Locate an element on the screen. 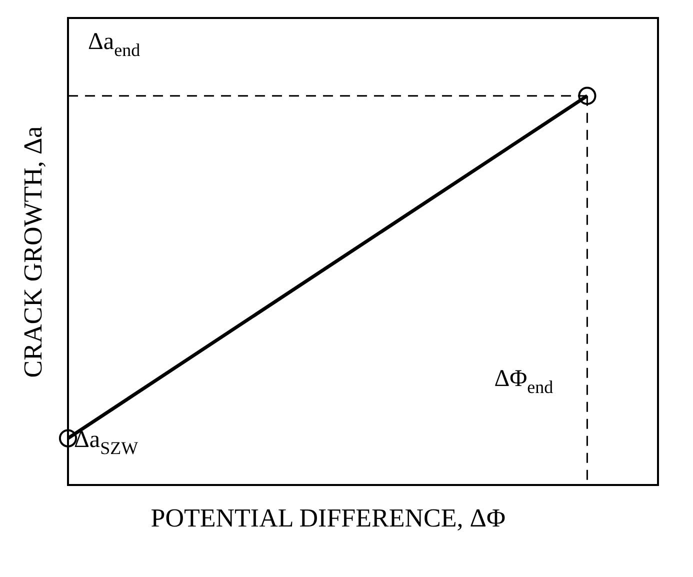 This screenshot has width=693, height=577. annotation: Δa$_{SZW}$ is located at coordinates (106, 442).